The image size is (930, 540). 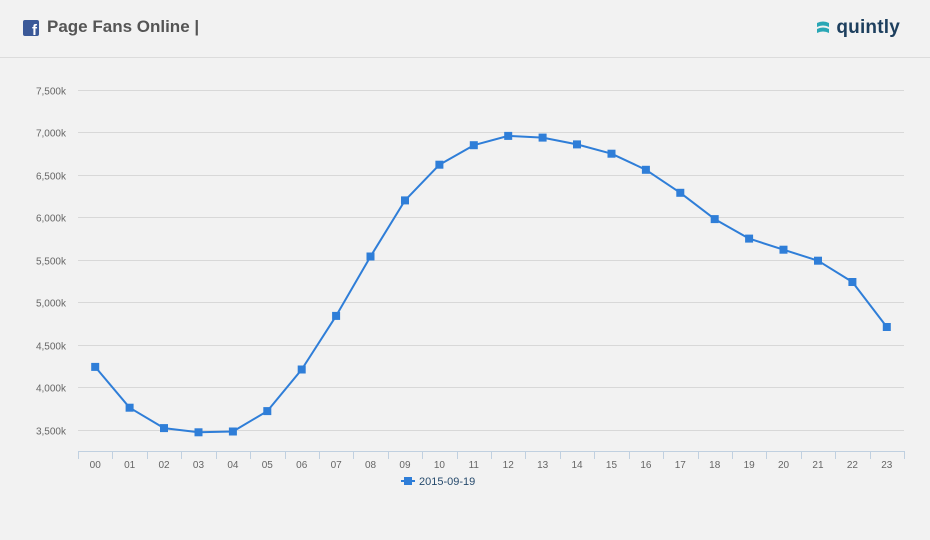 I want to click on y-tick-label: 4,500k, so click(x=51, y=347).